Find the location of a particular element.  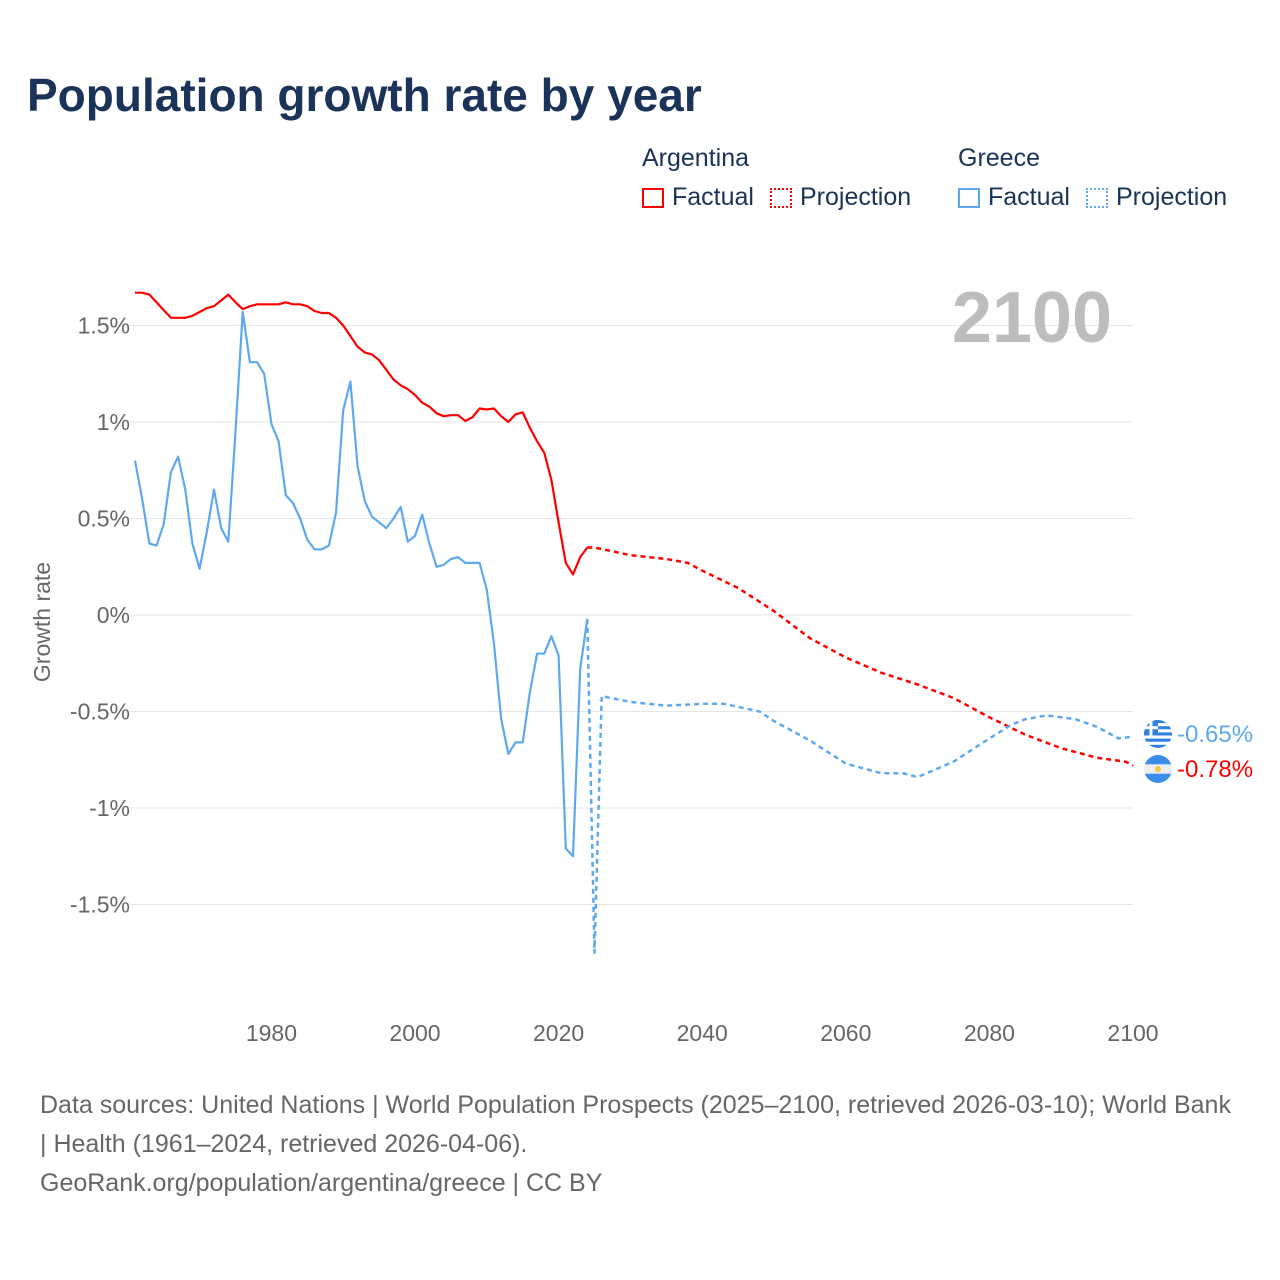

x-tick-label: 2020 is located at coordinates (558, 1033).